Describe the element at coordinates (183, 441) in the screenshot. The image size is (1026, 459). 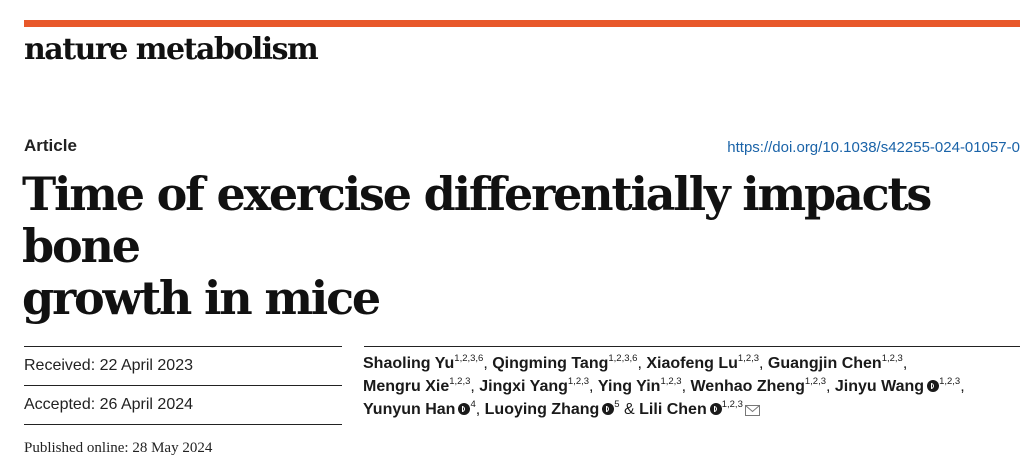
I see `published-date: Published online: 28 May 2024` at that location.